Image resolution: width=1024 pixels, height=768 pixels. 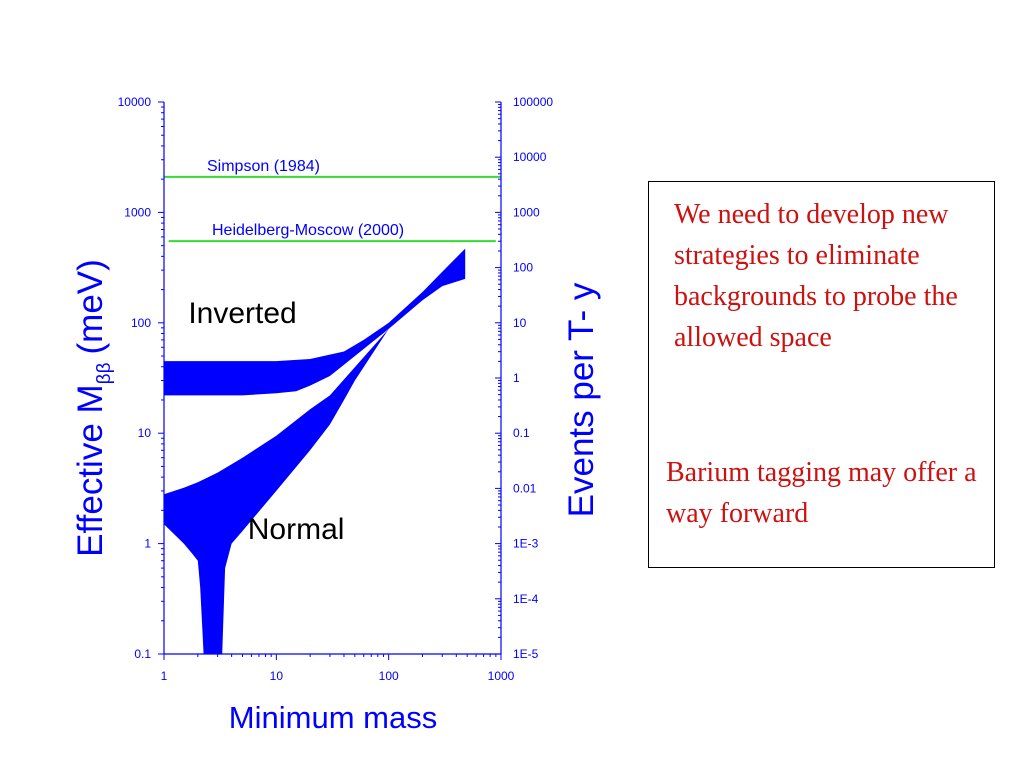 What do you see at coordinates (516, 378) in the screenshot?
I see `y2-tick-label: 1` at bounding box center [516, 378].